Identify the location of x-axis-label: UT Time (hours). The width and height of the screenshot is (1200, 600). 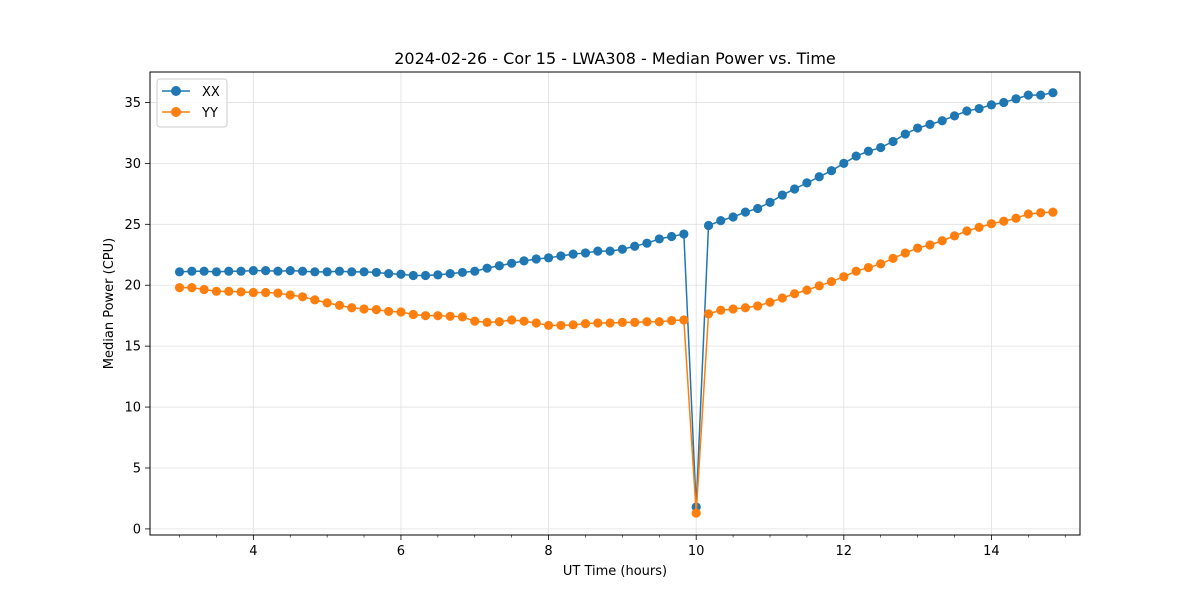
(615, 571).